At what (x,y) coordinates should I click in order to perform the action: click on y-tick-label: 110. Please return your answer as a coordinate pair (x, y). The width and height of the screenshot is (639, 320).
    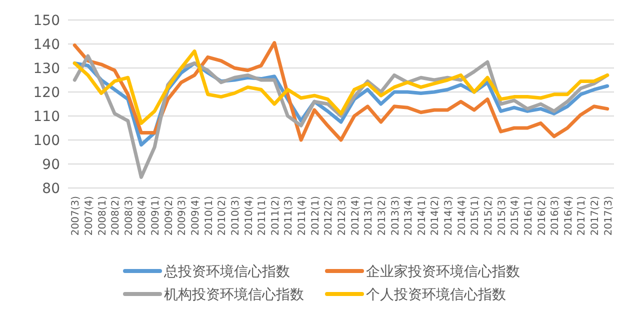
    Looking at the image, I should click on (46, 117).